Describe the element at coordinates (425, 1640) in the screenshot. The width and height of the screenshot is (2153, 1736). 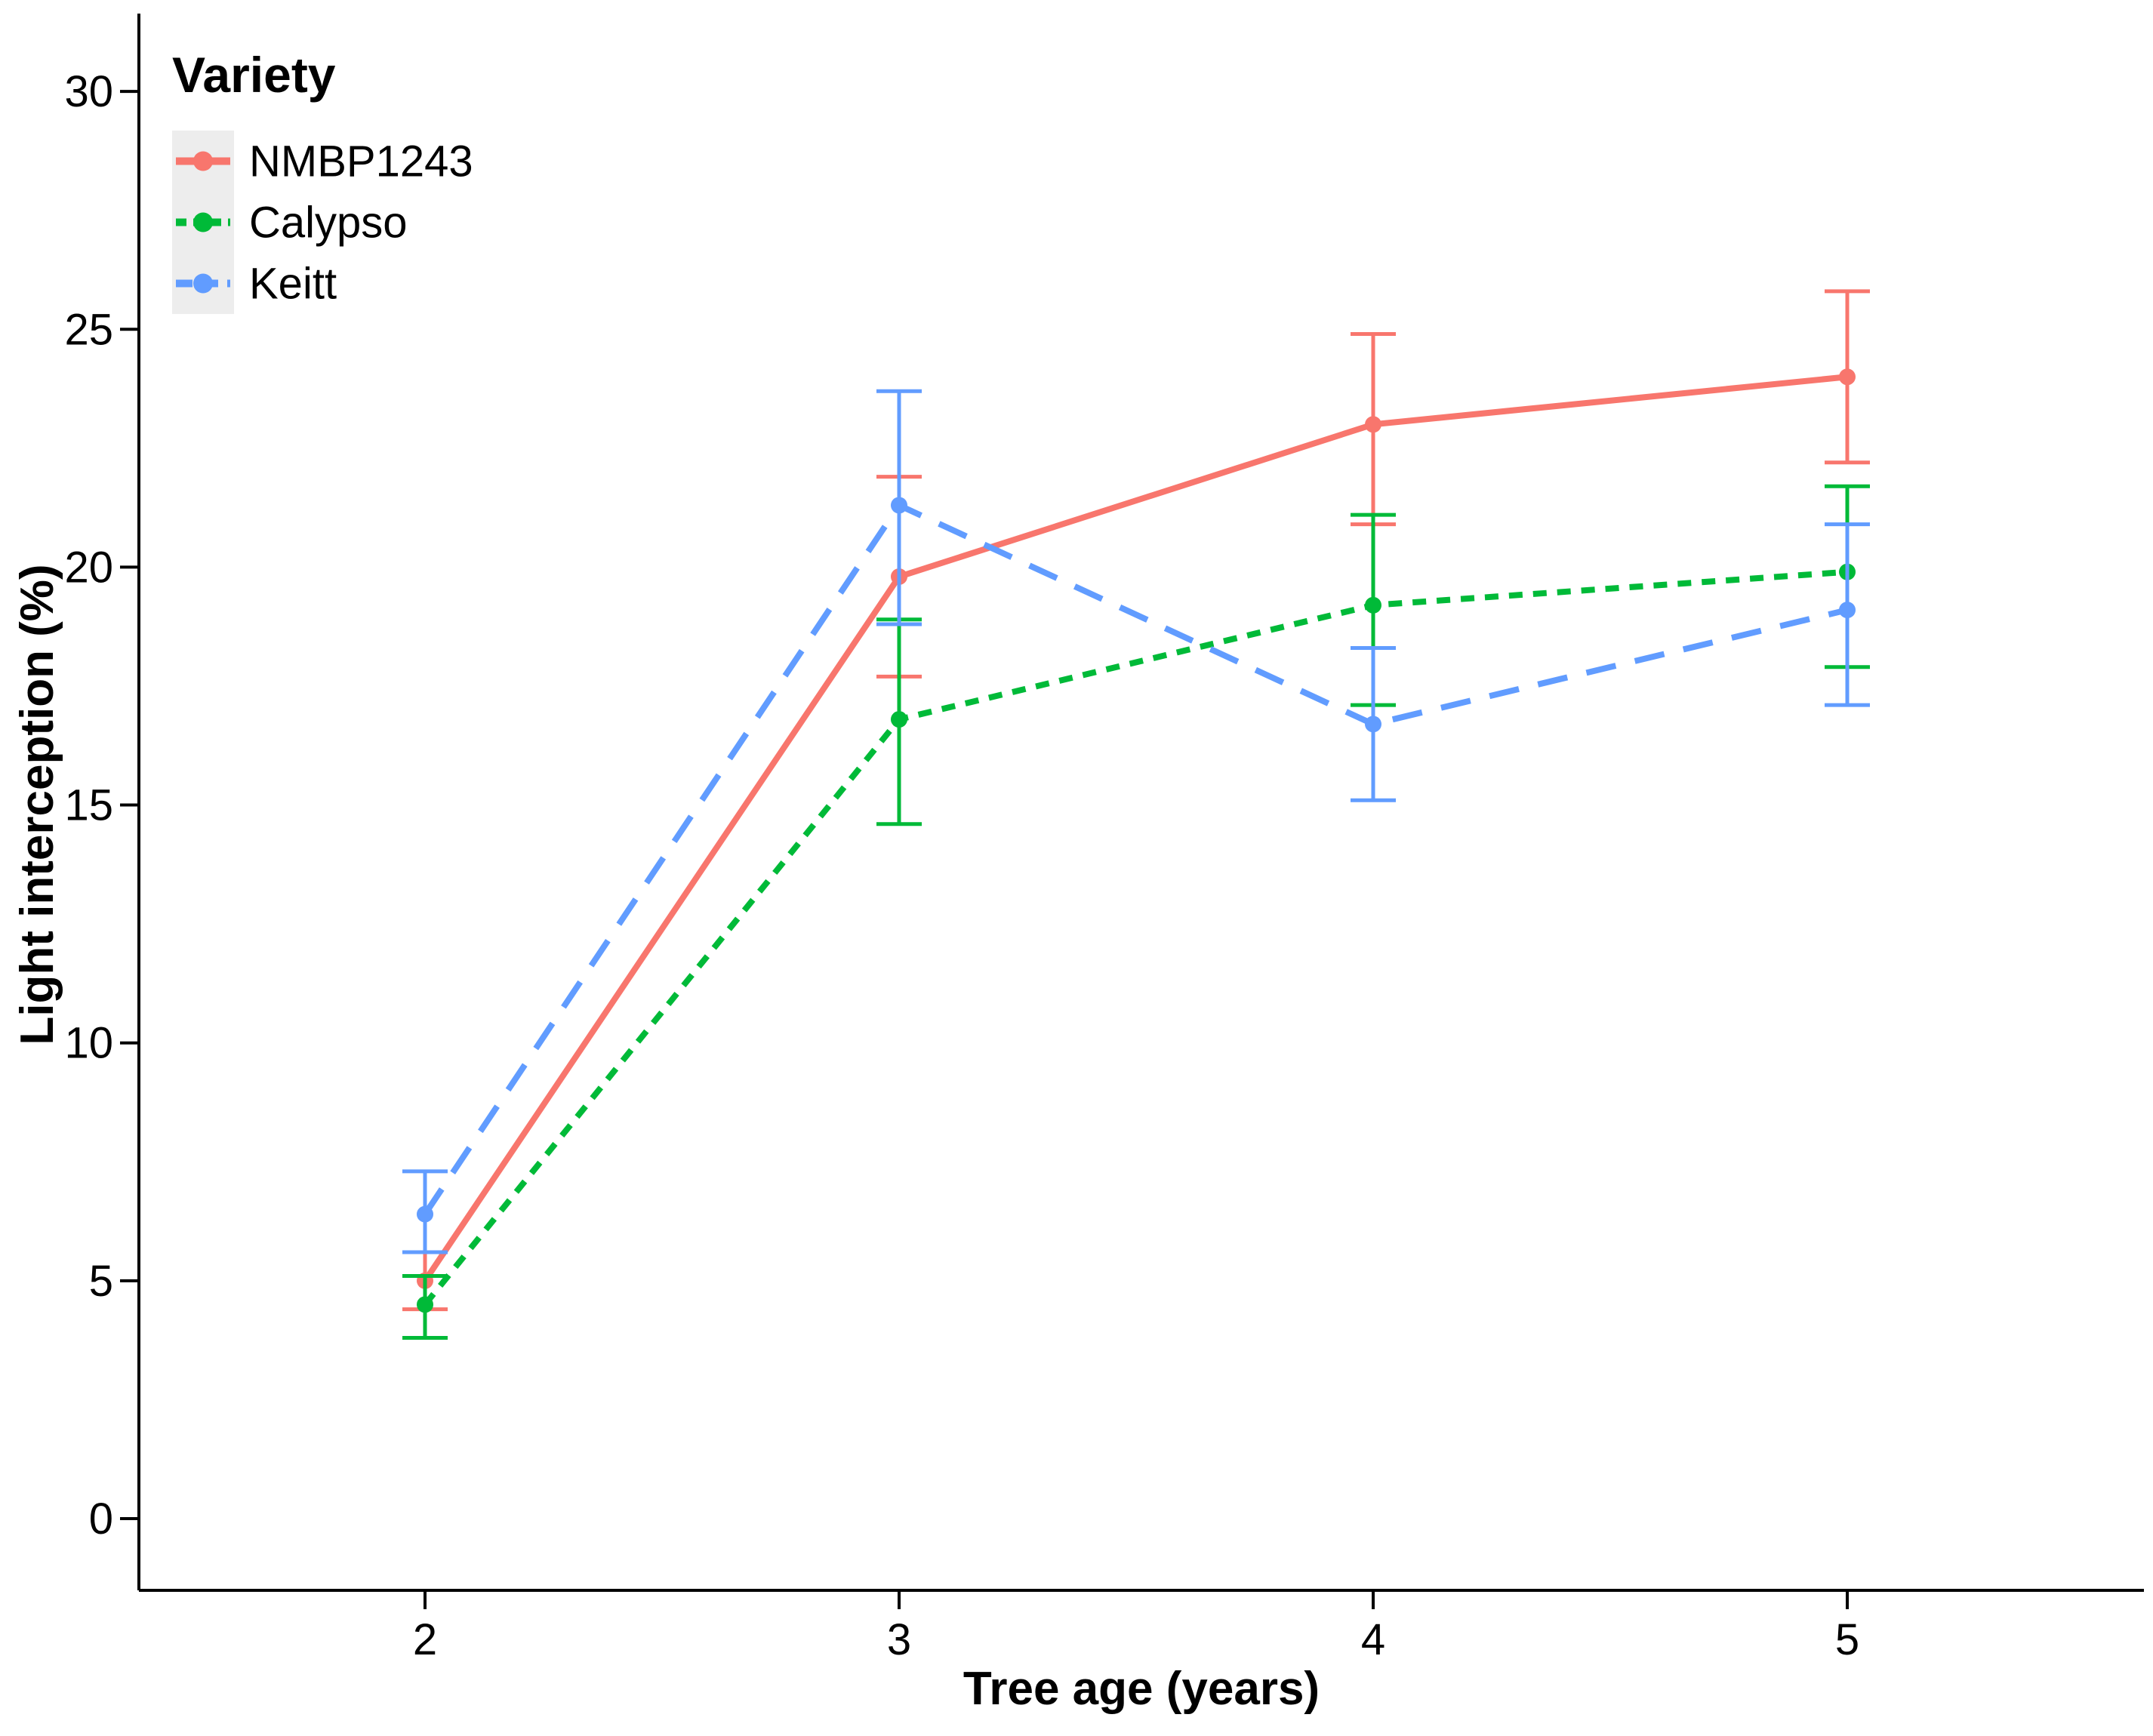
I see `x-tick-label: 2` at that location.